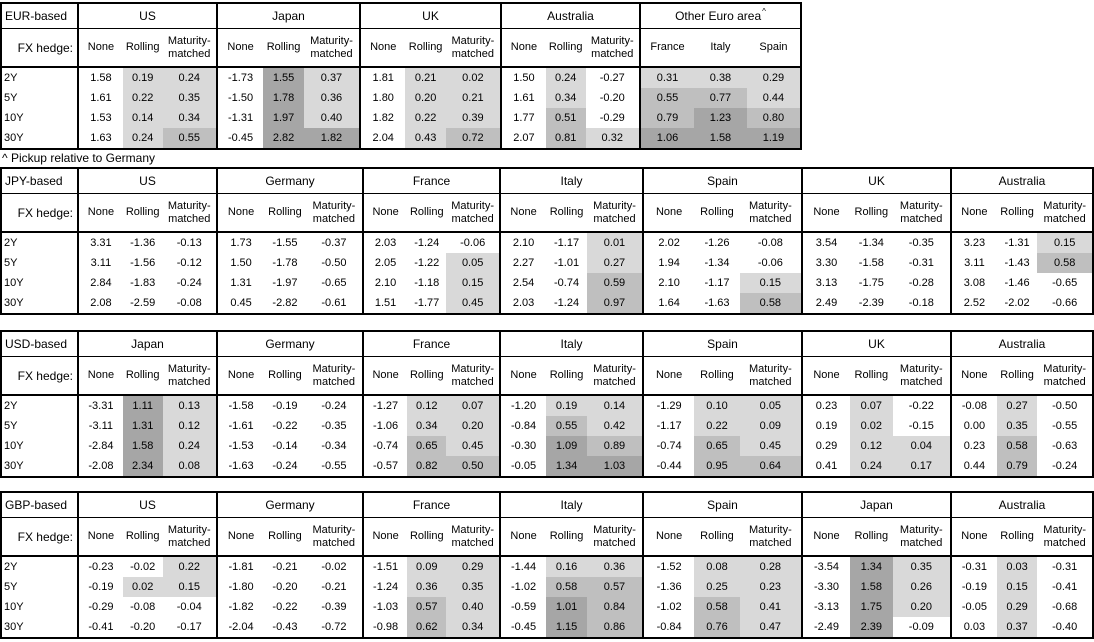 The width and height of the screenshot is (1094, 642). I want to click on value-group: -1.80 -0.20 -0.21, so click(289, 587).